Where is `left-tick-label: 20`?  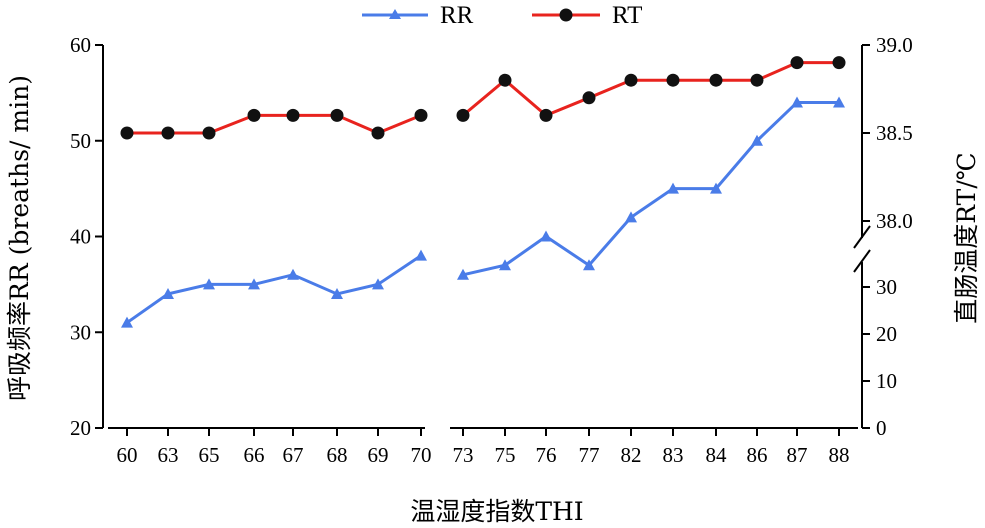 left-tick-label: 20 is located at coordinates (80, 428).